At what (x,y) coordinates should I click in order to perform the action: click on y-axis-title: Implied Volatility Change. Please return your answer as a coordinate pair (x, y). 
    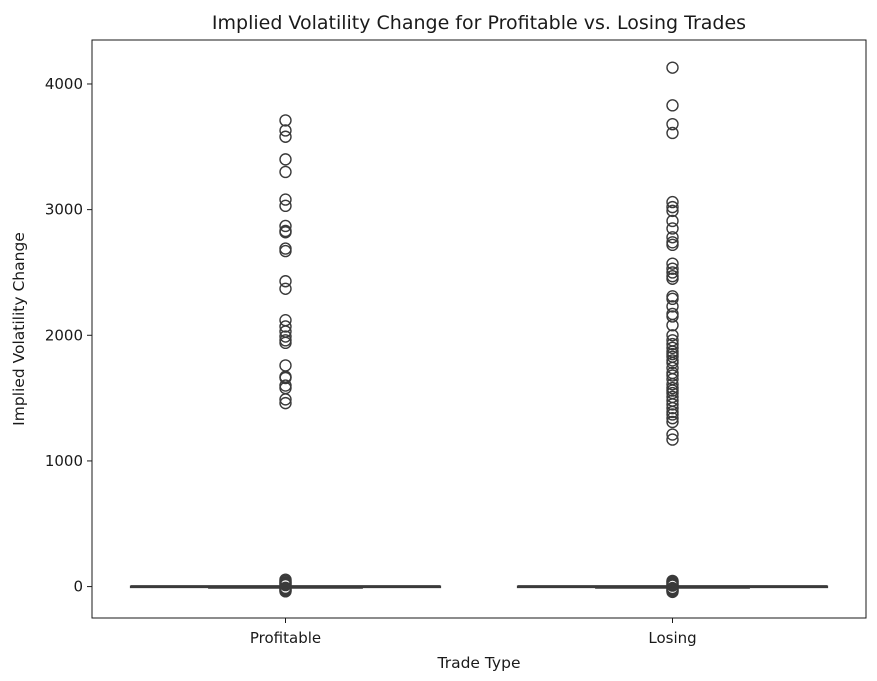
    Looking at the image, I should click on (19, 329).